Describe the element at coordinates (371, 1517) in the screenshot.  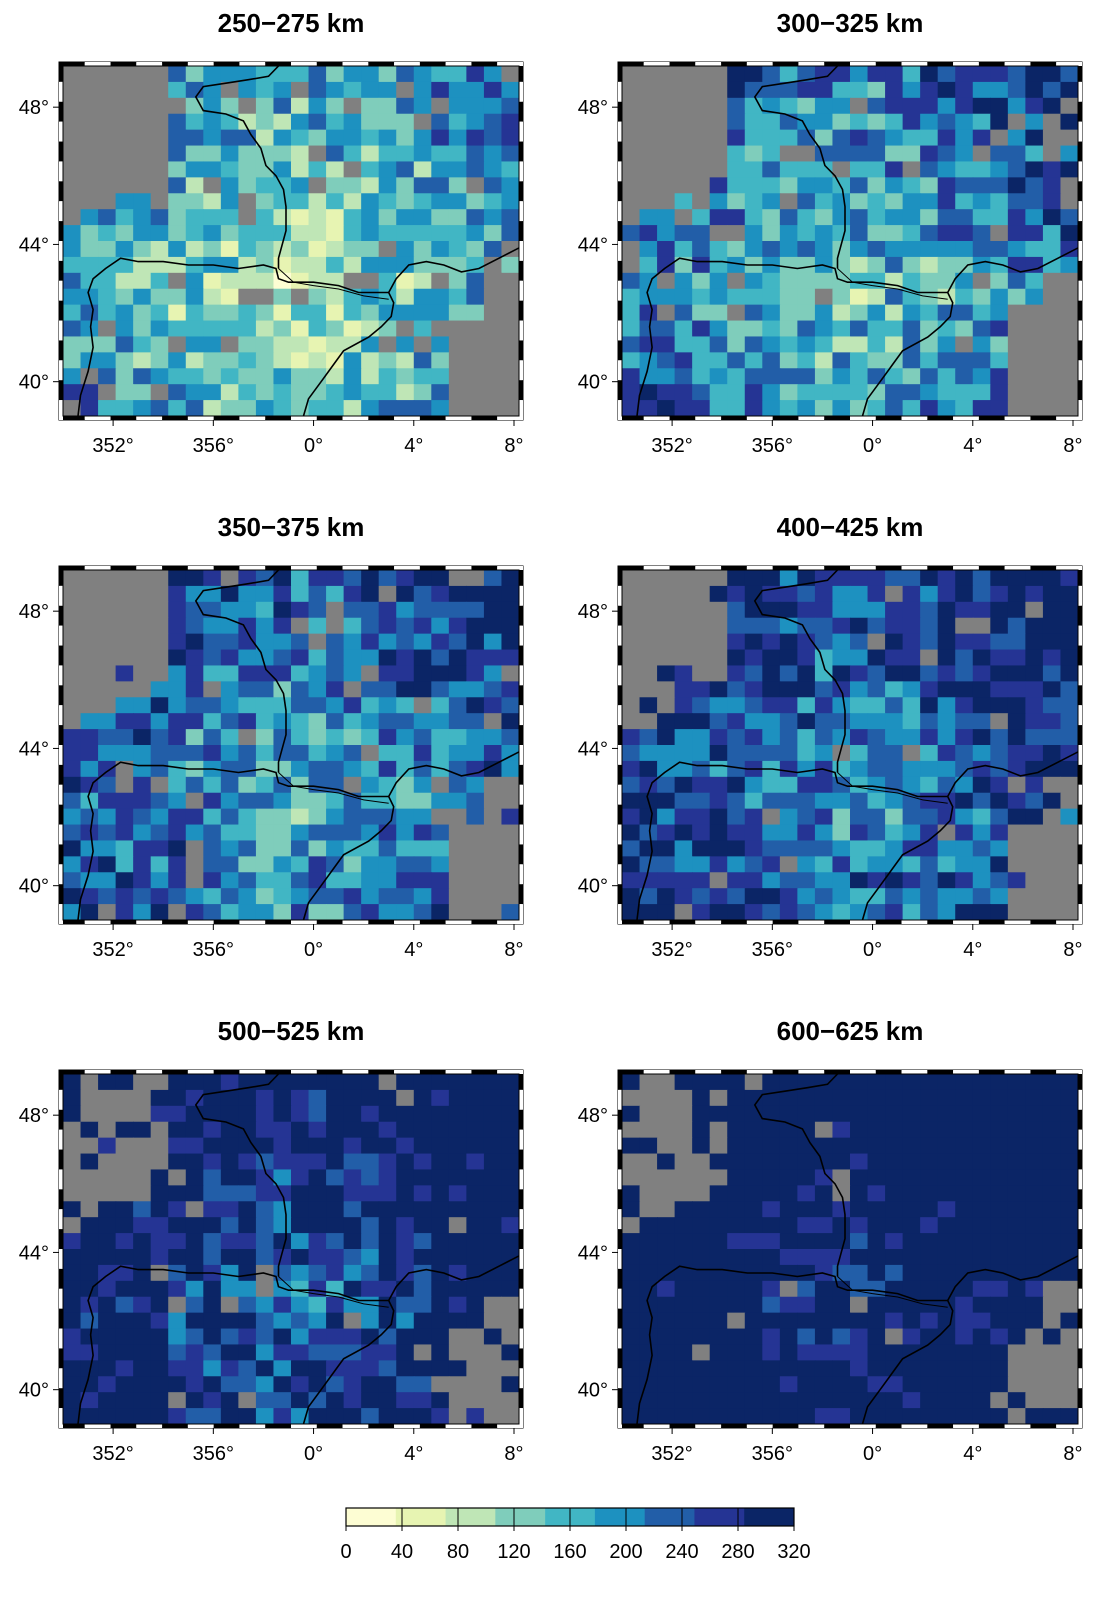
I see `colorbar-swatch` at that location.